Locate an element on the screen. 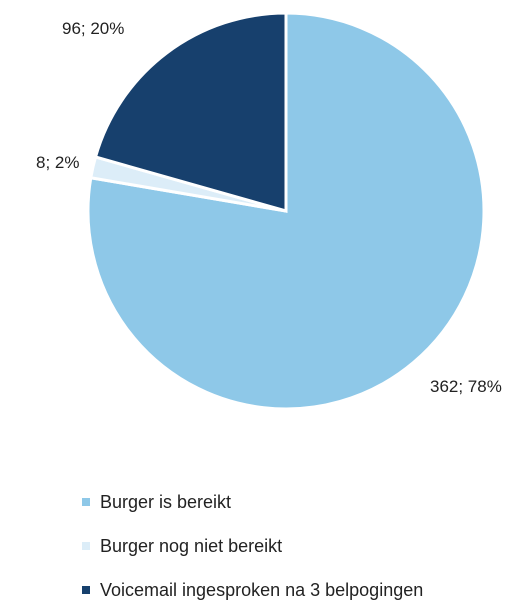 The image size is (529, 612). slice-label-voicemail: 96; 20% is located at coordinates (93, 28).